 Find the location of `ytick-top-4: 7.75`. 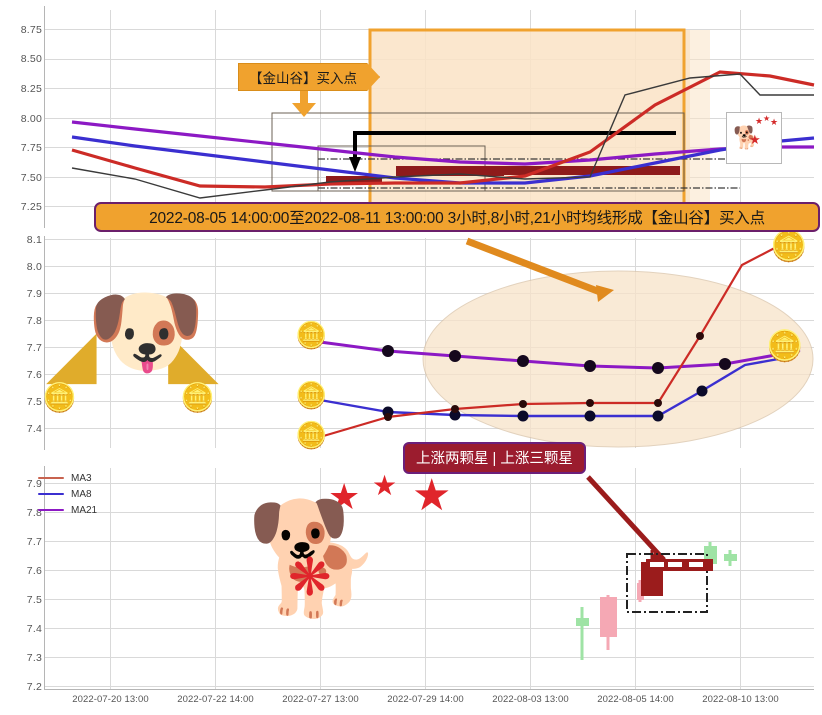

ytick-top-4: 7.75 is located at coordinates (31, 148).